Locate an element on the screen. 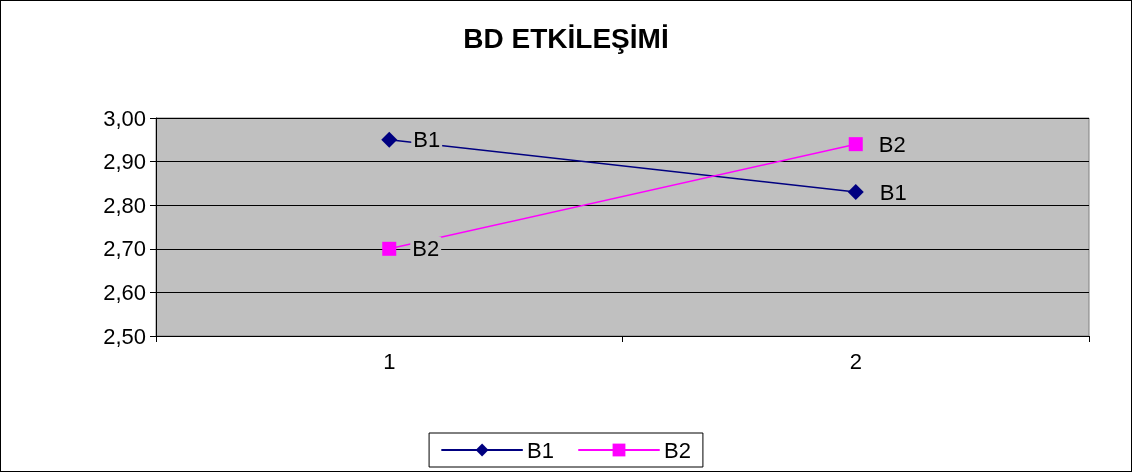 This screenshot has height=472, width=1132. y-tick-label: 2,80 is located at coordinates (124, 205).